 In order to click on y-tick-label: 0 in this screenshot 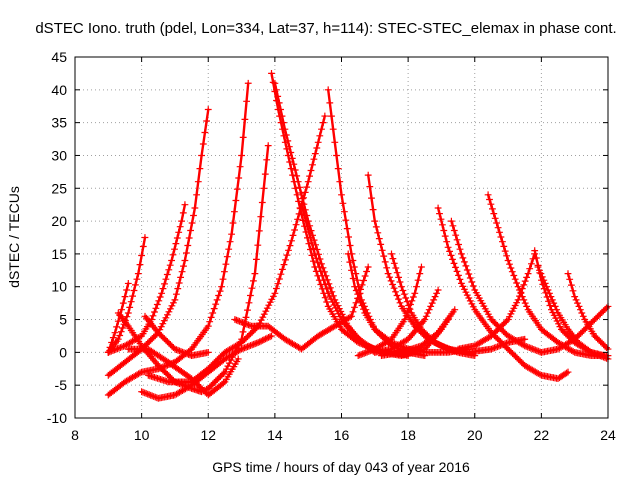, I will do `click(63, 352)`.